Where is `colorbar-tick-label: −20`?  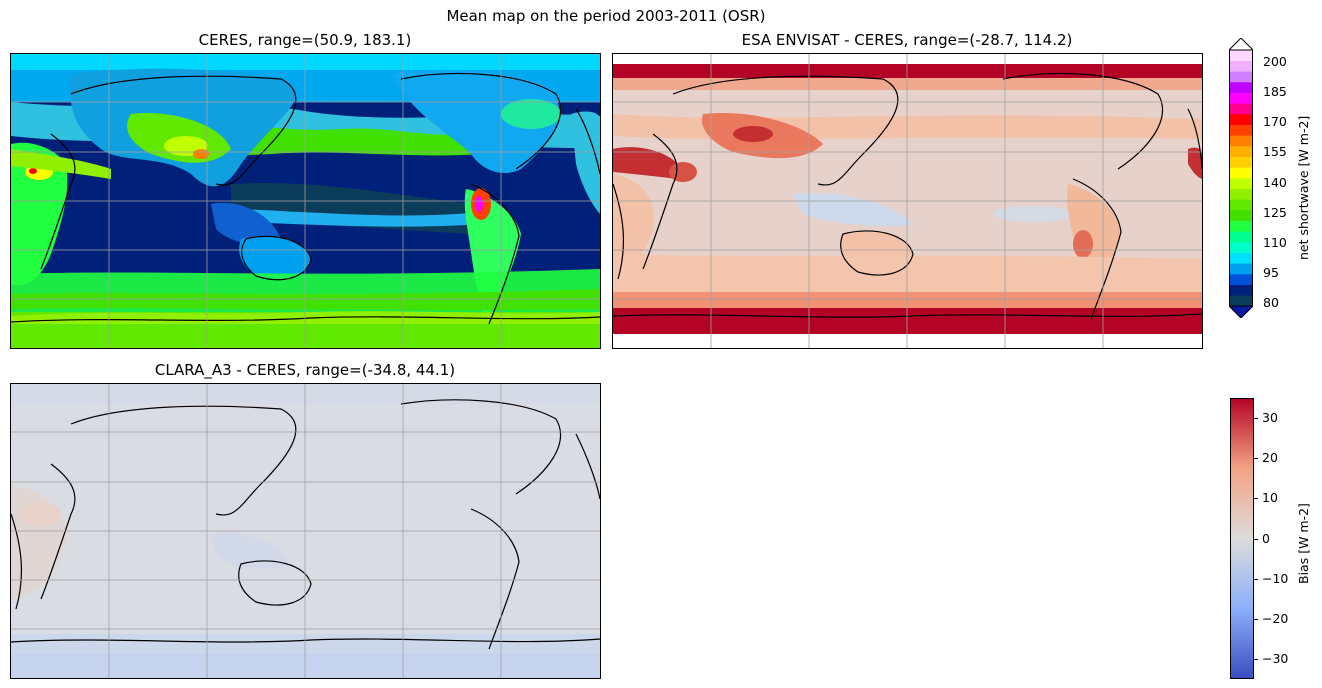
colorbar-tick-label: −20 is located at coordinates (1275, 618).